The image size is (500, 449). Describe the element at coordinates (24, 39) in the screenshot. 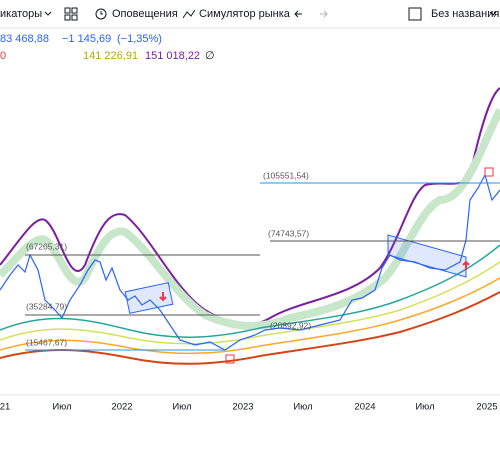

I see `legend-price: 83 468,88` at that location.